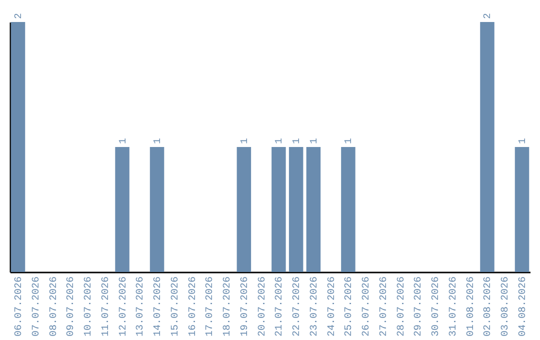  I want to click on x-tick-label: 21.07.2026, so click(280, 306).